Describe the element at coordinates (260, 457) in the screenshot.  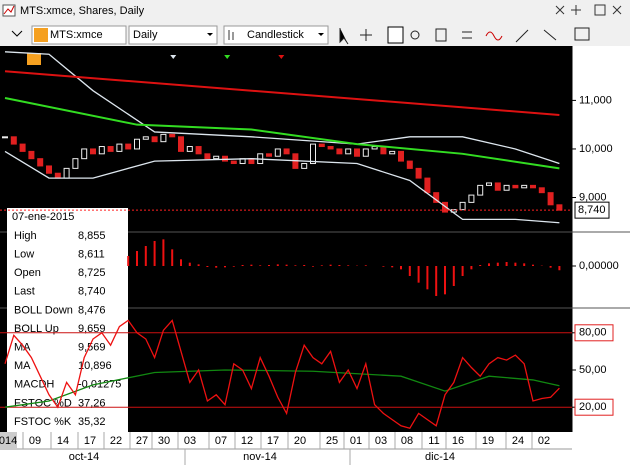
I see `x-month-label: nov-14` at that location.